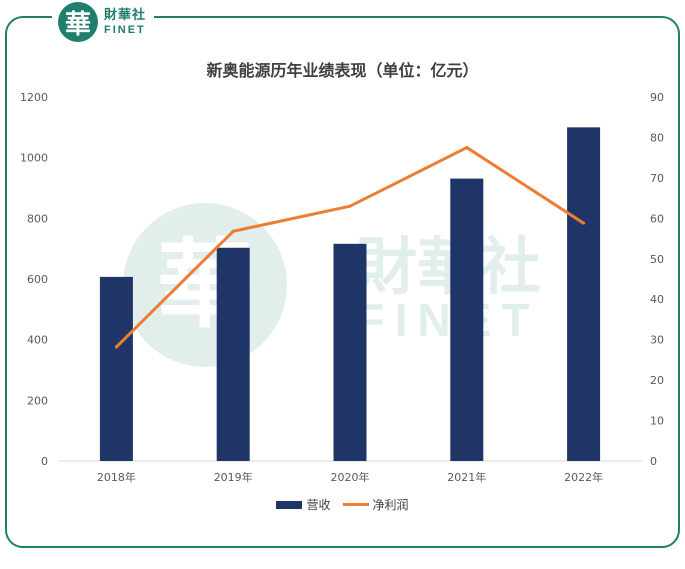  I want to click on legend-swatch-line, so click(355, 504).